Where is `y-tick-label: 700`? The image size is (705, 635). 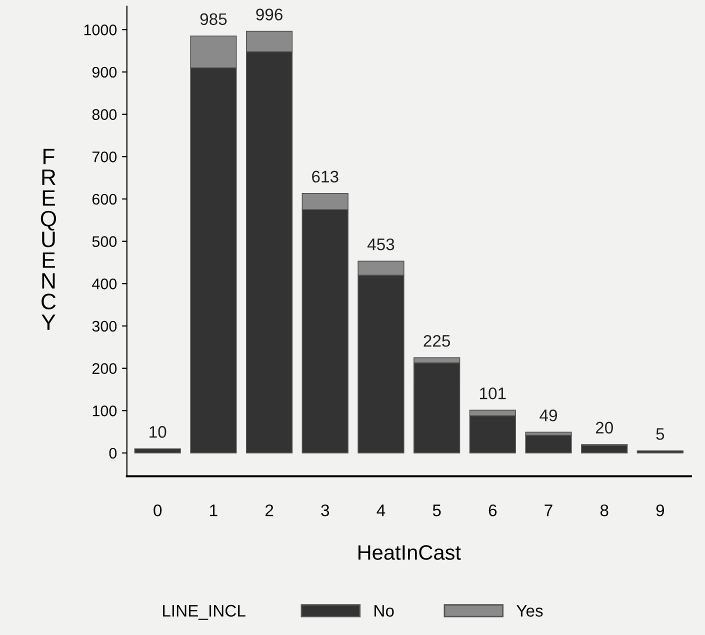
y-tick-label: 700 is located at coordinates (104, 157).